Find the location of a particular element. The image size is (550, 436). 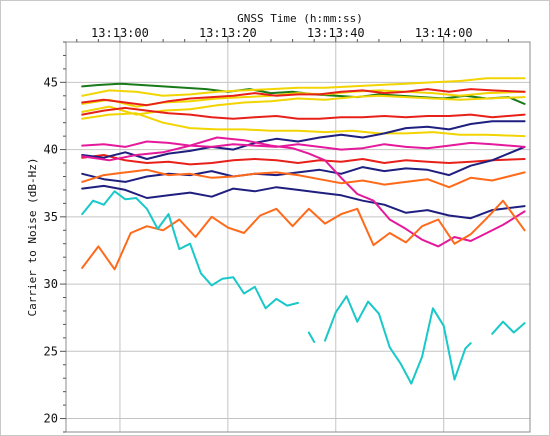

y-tick-label: 45 is located at coordinates (51, 82).